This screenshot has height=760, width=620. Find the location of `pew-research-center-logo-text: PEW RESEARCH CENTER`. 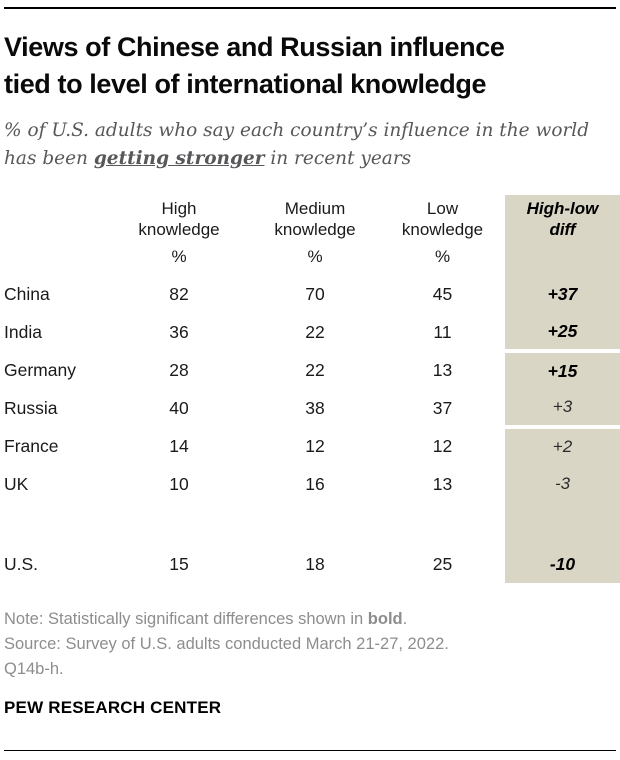

pew-research-center-logo-text: PEW RESEARCH CENTER is located at coordinates (113, 707).